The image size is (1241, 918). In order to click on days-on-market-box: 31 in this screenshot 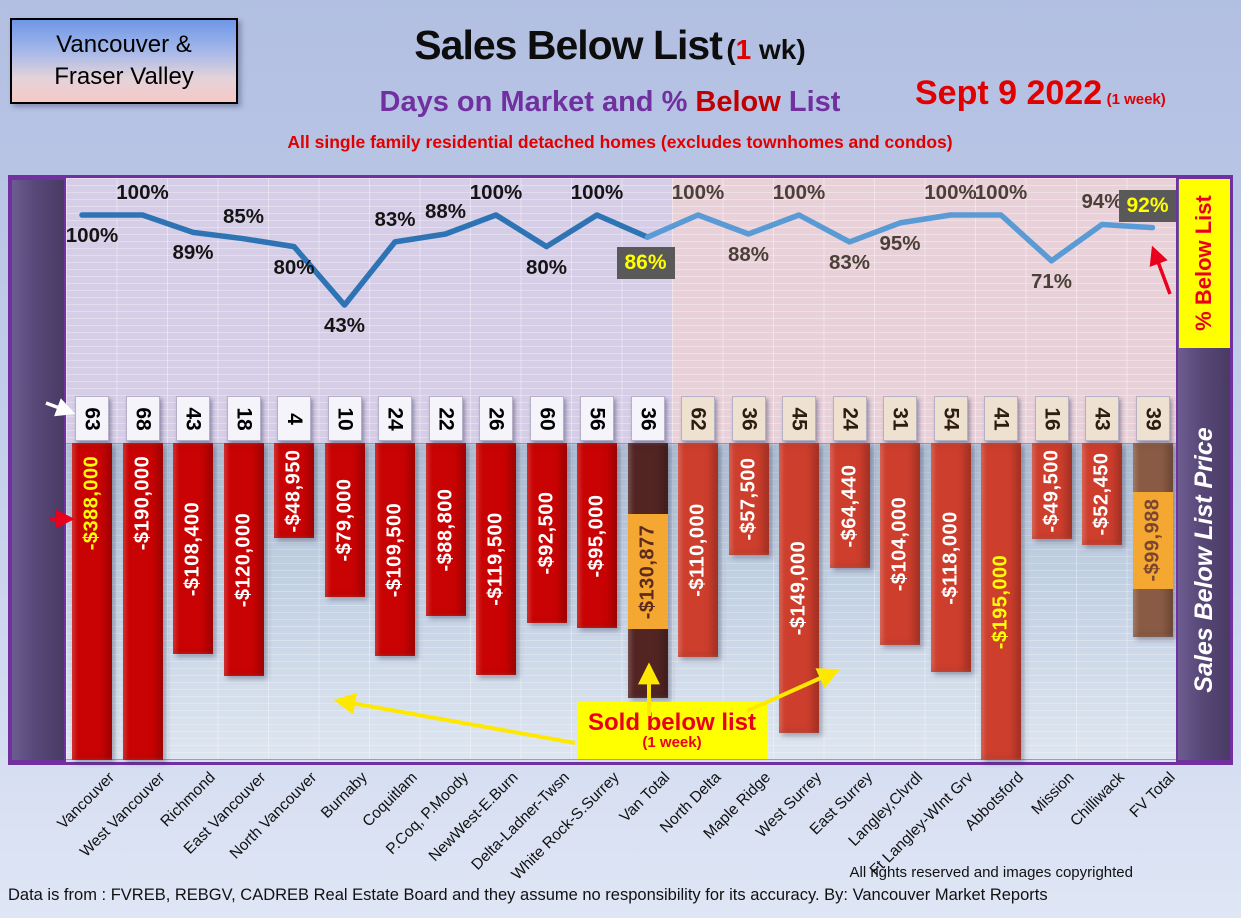, I will do `click(900, 418)`.